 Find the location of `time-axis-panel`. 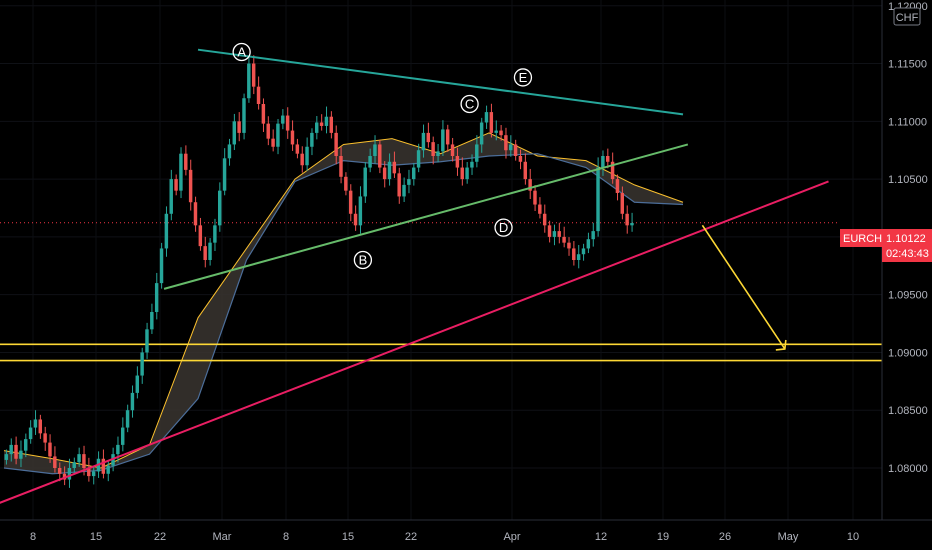

time-axis-panel is located at coordinates (466, 535).